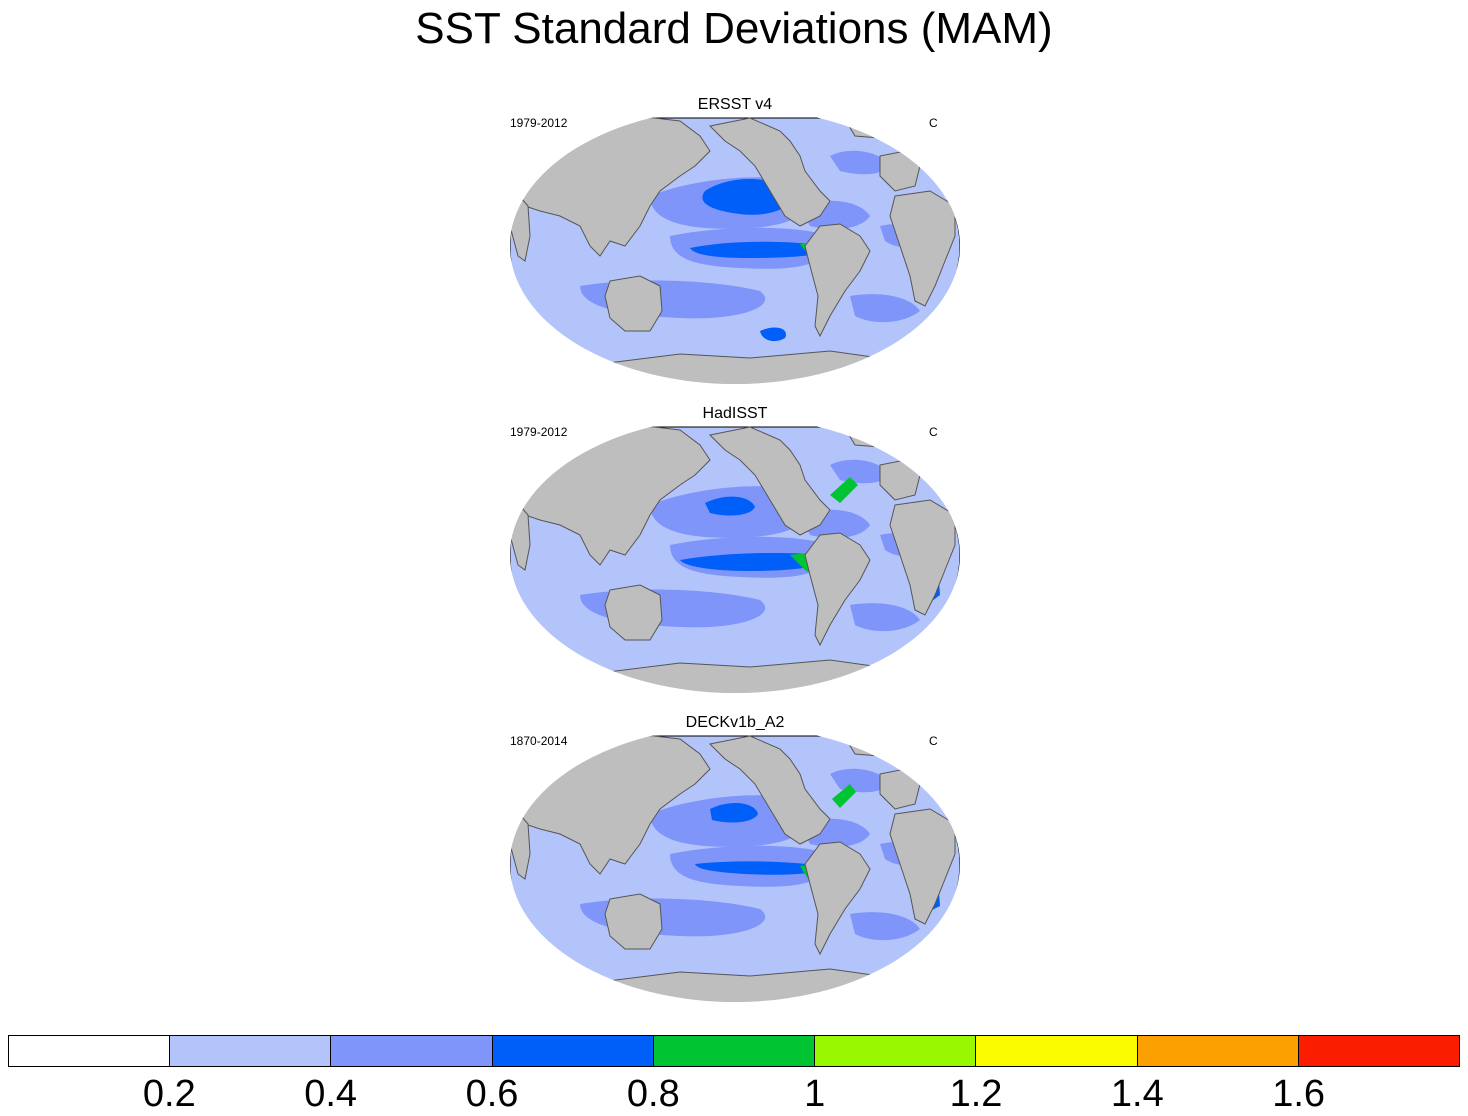  I want to click on panel-title: HadISST, so click(735, 413).